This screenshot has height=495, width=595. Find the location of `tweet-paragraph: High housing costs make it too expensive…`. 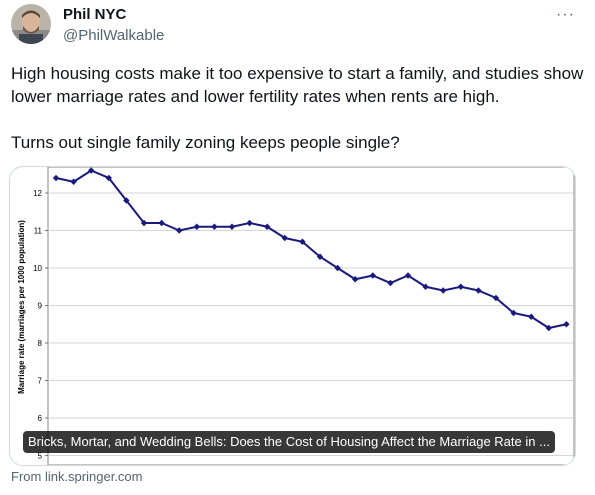

tweet-paragraph: High housing costs make it too expensive… is located at coordinates (297, 85).